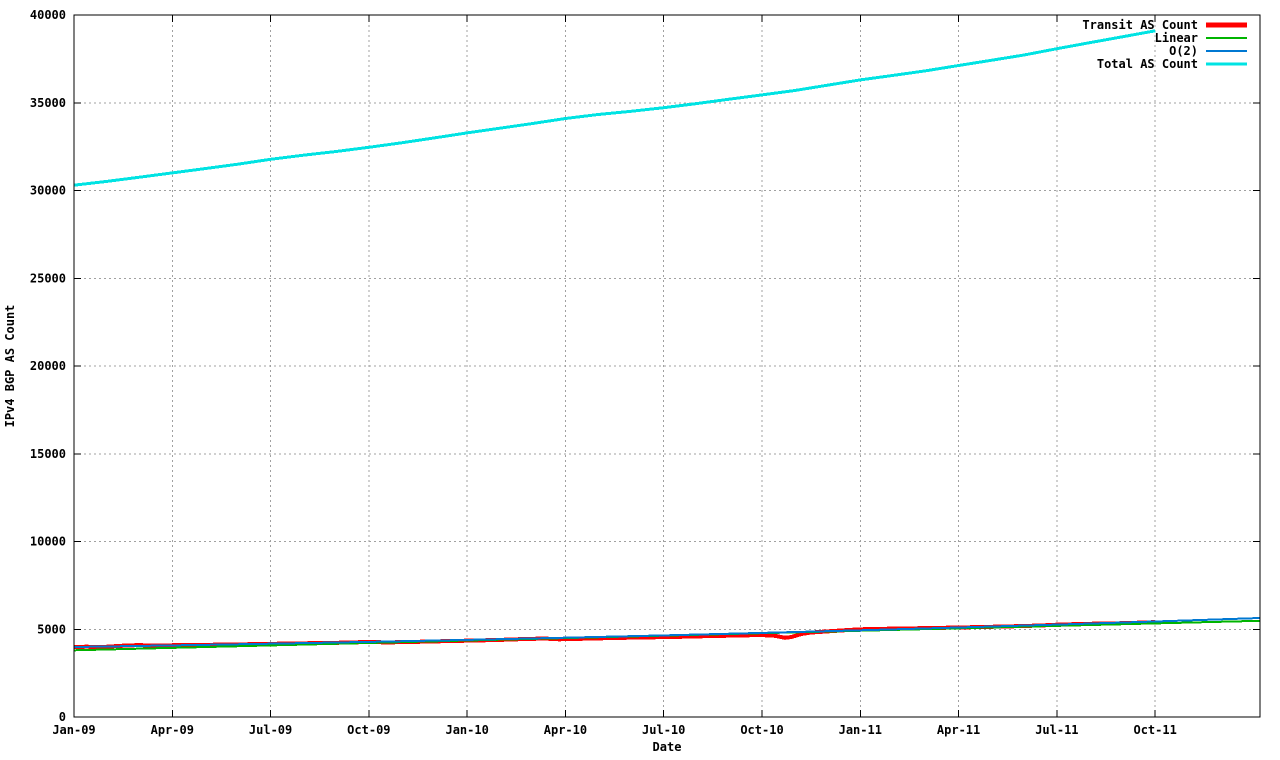 The height and width of the screenshot is (760, 1280). I want to click on x-tick-label: Jan-10, so click(466, 730).